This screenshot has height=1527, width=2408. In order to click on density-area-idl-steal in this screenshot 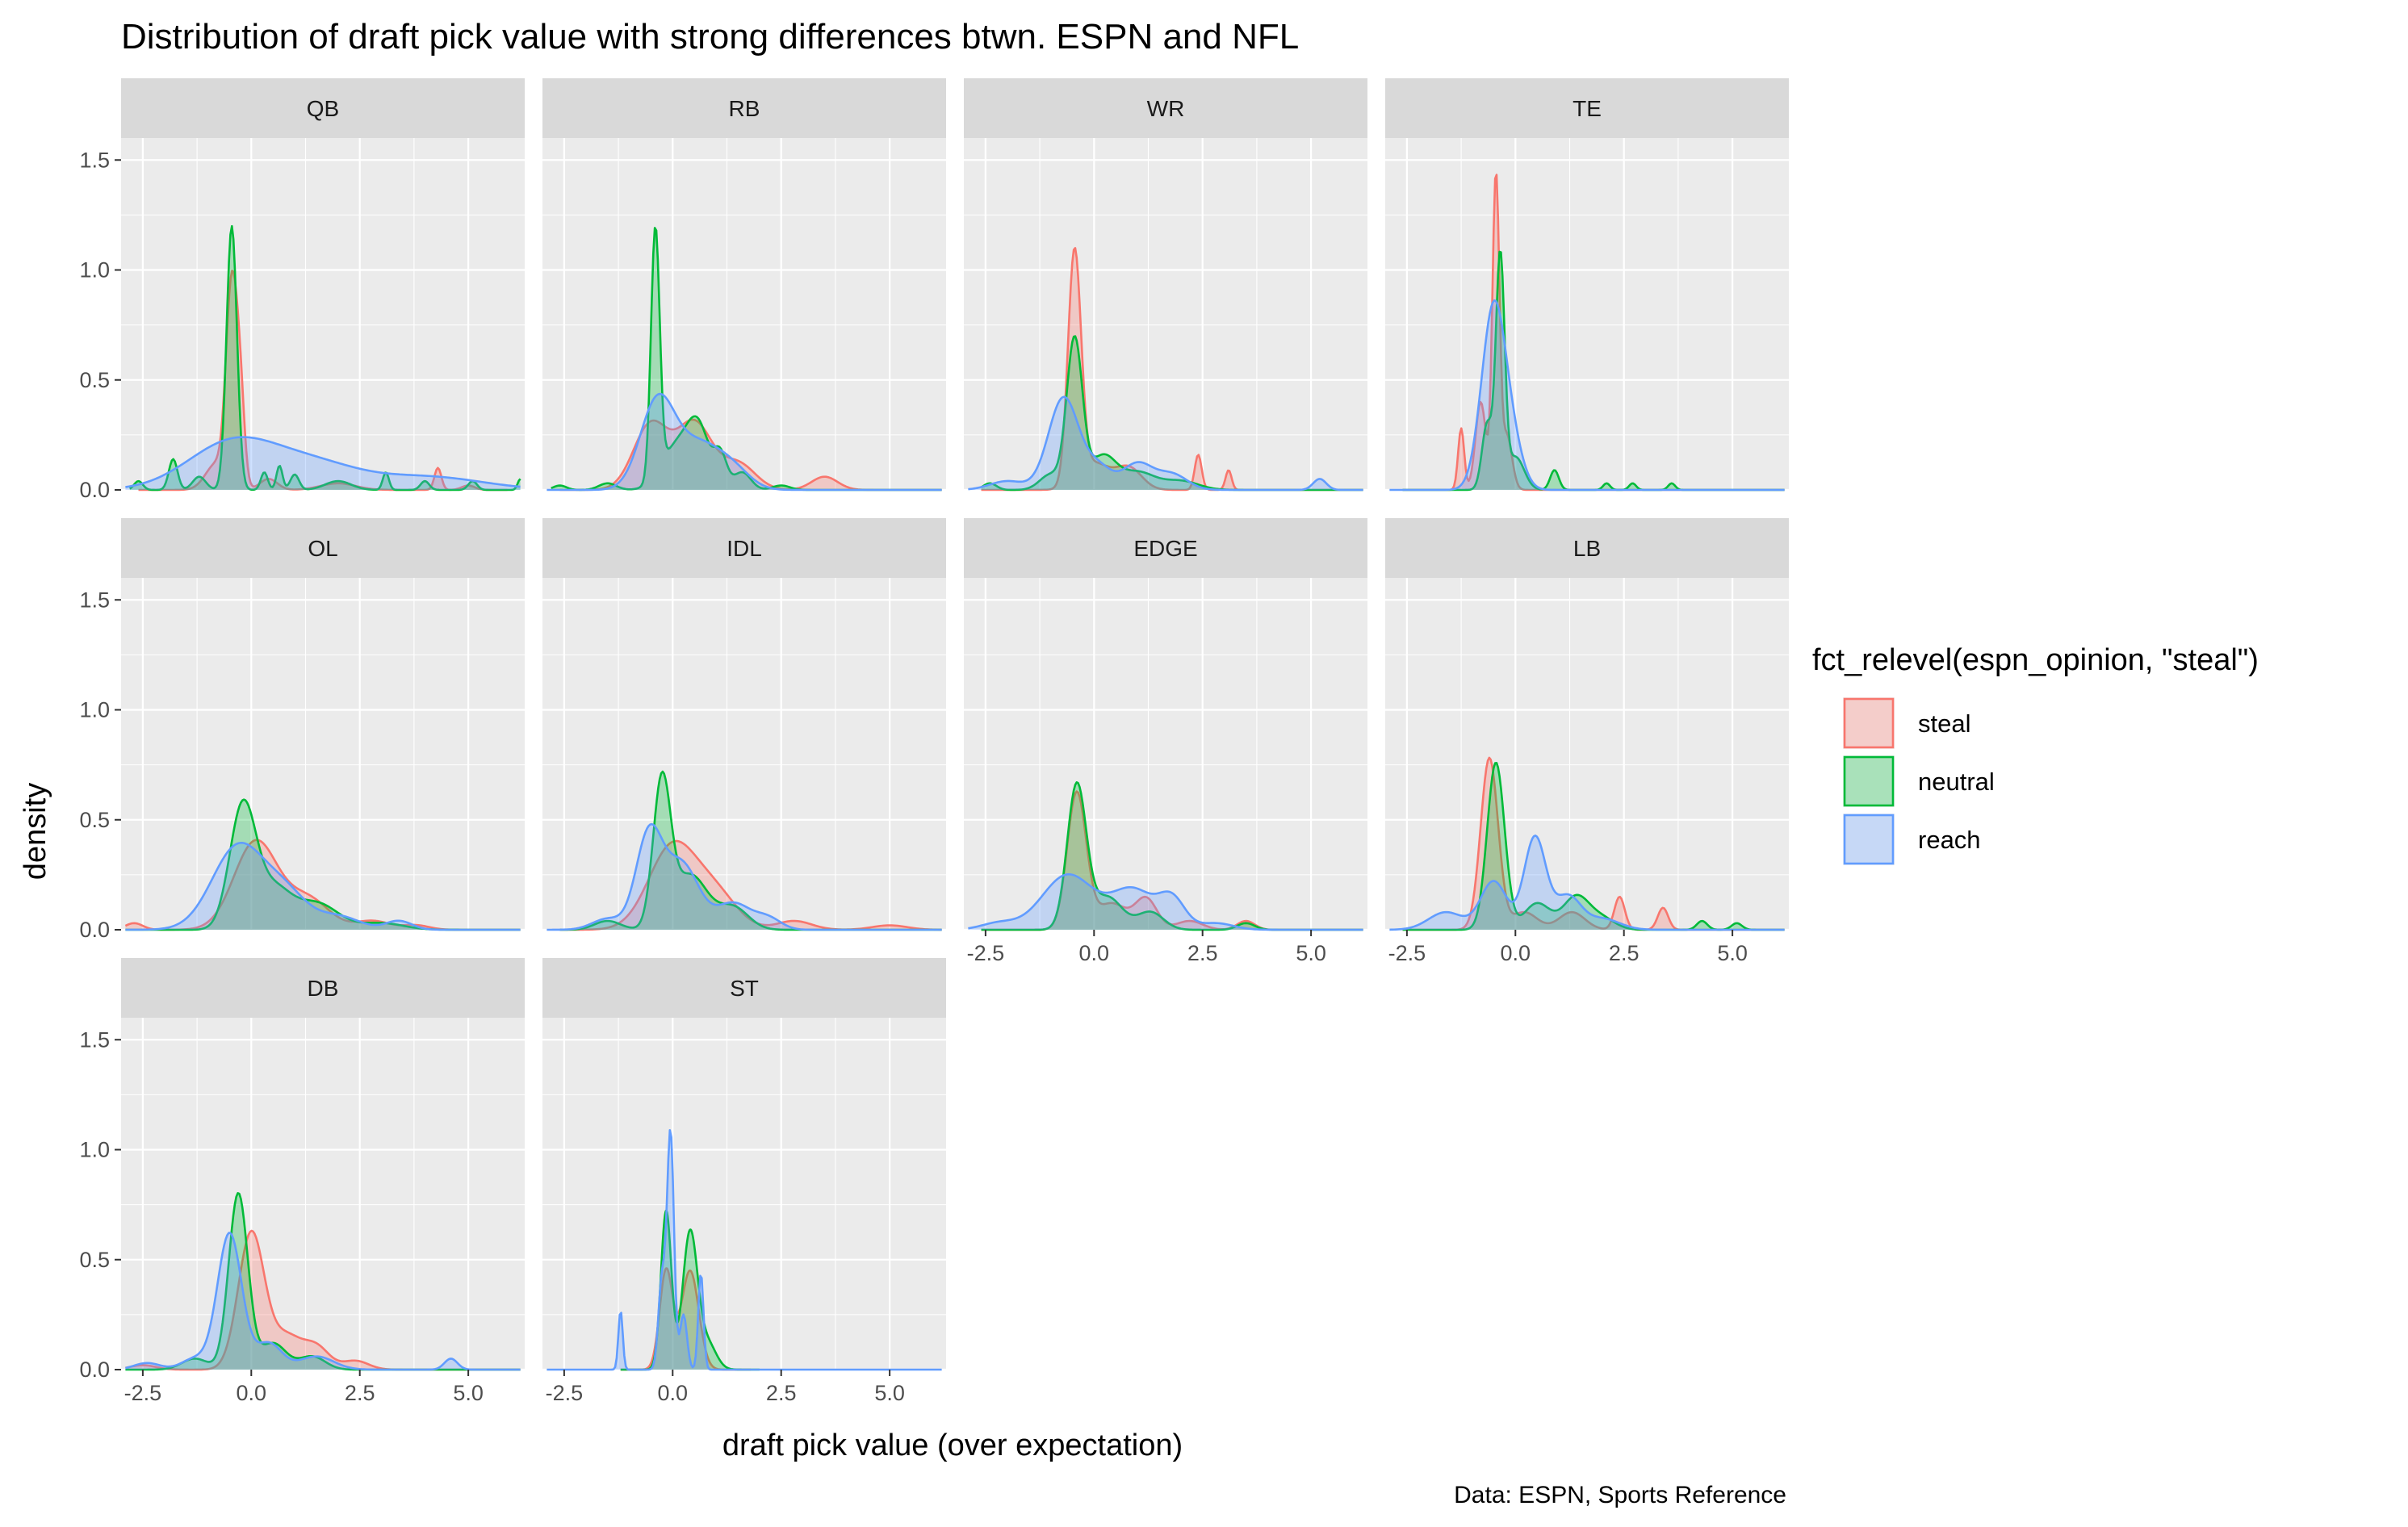, I will do `click(750, 885)`.